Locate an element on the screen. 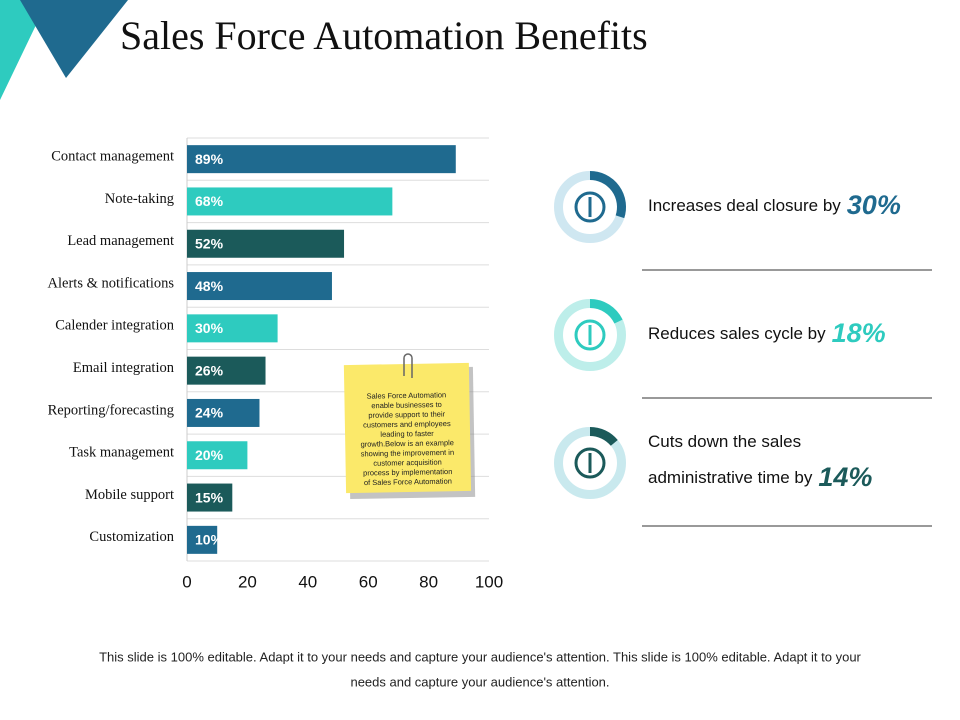  note-text: customer acquisition is located at coordinates (407, 463).